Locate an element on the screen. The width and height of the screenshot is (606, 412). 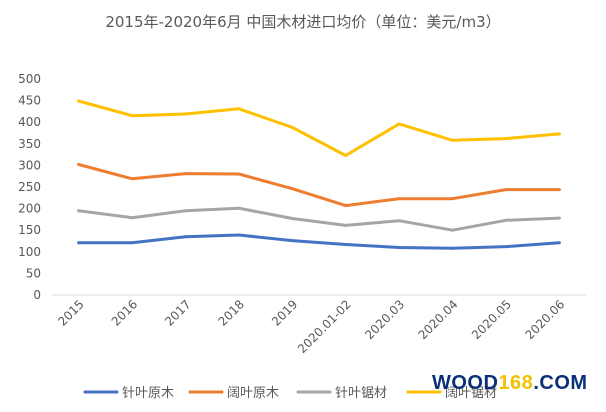
y-tick-label: 250 is located at coordinates (29, 187).